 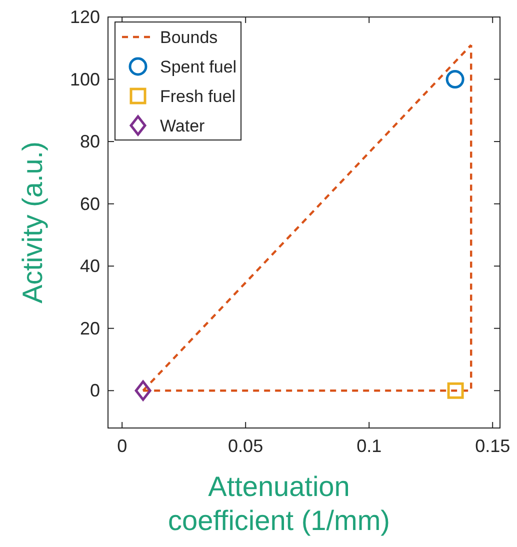 I want to click on x-tick-label: 0.15, so click(x=492, y=446).